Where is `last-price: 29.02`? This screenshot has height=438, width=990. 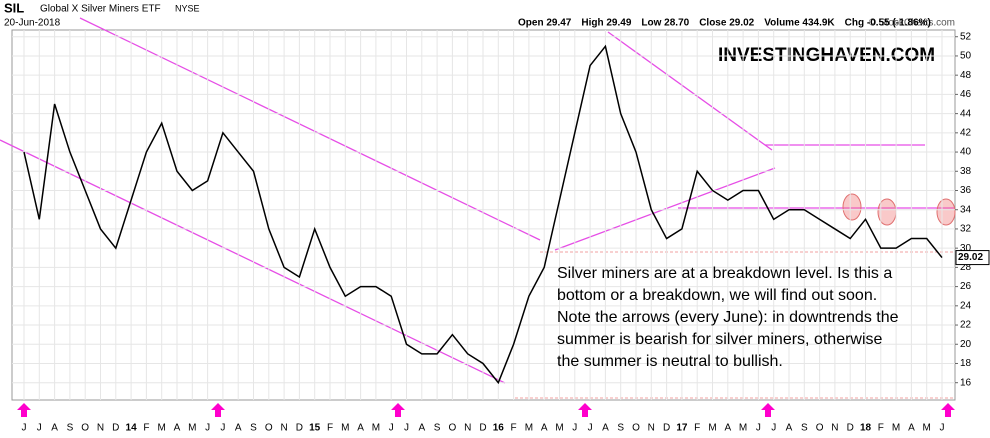 last-price: 29.02 is located at coordinates (970, 257).